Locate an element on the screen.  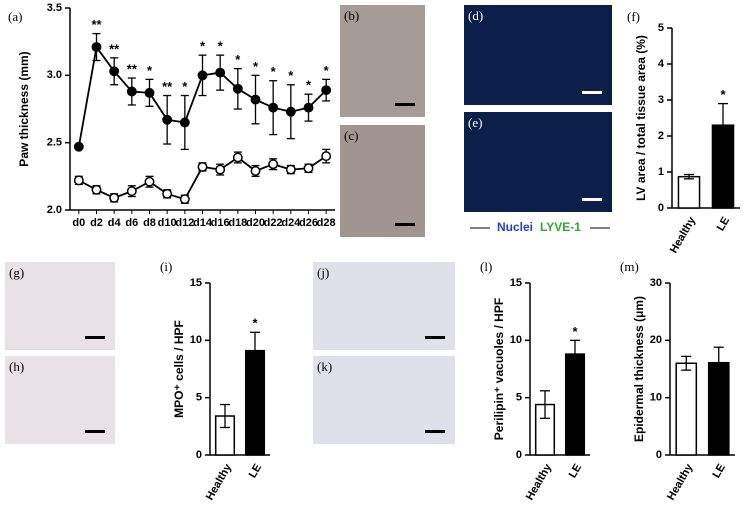
x-tick-label: d10 is located at coordinates (167, 223).